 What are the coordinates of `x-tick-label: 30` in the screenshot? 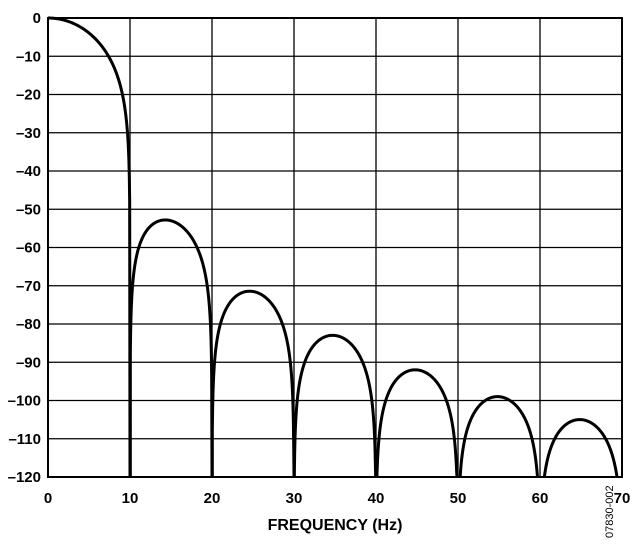 It's located at (294, 498).